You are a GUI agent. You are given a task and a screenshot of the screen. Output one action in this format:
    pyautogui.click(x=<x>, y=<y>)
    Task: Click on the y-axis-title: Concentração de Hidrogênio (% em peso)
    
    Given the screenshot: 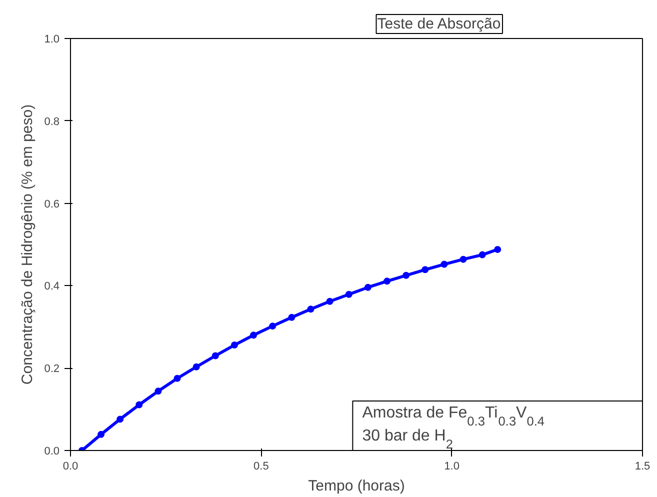 What is the action you would take?
    pyautogui.click(x=27, y=244)
    